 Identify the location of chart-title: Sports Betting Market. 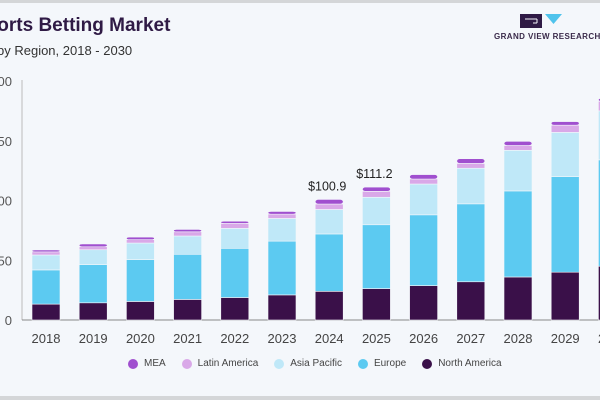
(85, 25).